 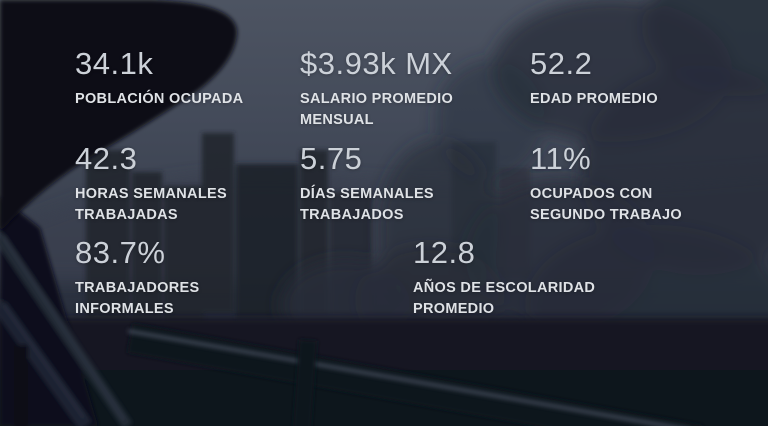 What do you see at coordinates (561, 63) in the screenshot?
I see `metric-value: 52.2` at bounding box center [561, 63].